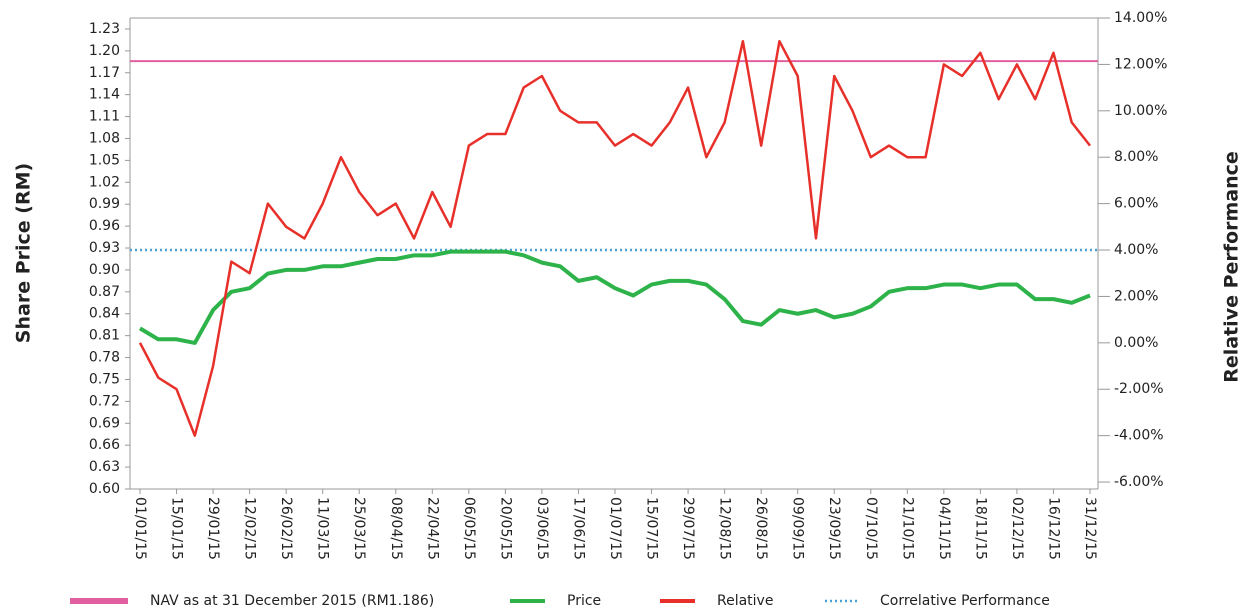 This screenshot has width=1251, height=611. What do you see at coordinates (1139, 389) in the screenshot?
I see `y2-tick-label: -2.00%` at bounding box center [1139, 389].